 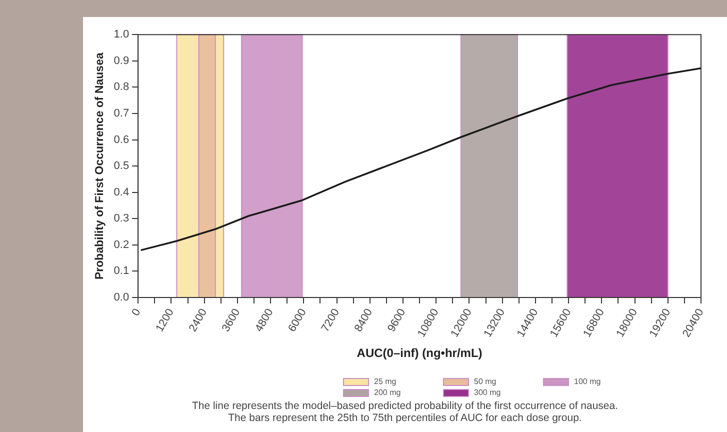 I want to click on legend-label: 200 mg, so click(x=387, y=392).